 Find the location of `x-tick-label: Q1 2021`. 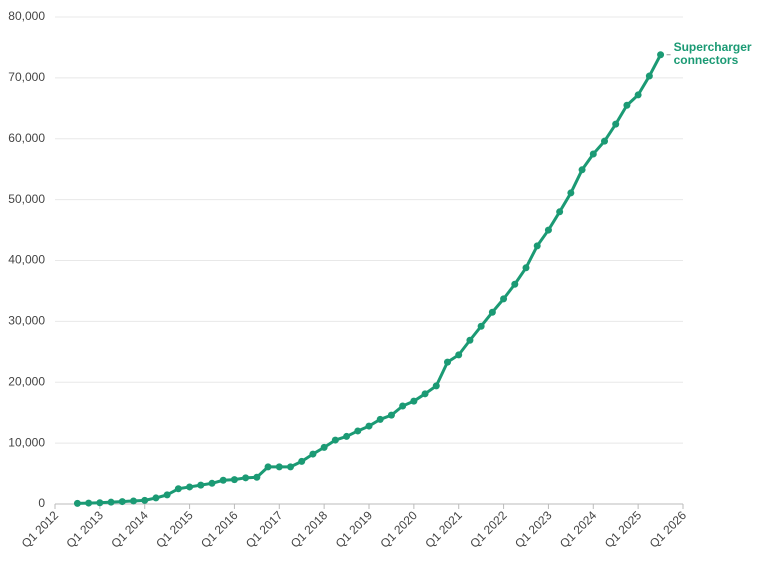

x-tick-label: Q1 2021 is located at coordinates (443, 529).